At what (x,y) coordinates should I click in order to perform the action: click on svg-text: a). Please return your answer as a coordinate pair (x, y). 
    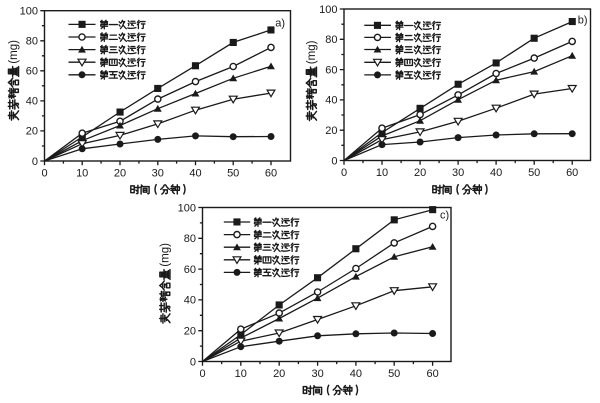
    Looking at the image, I should click on (280, 23).